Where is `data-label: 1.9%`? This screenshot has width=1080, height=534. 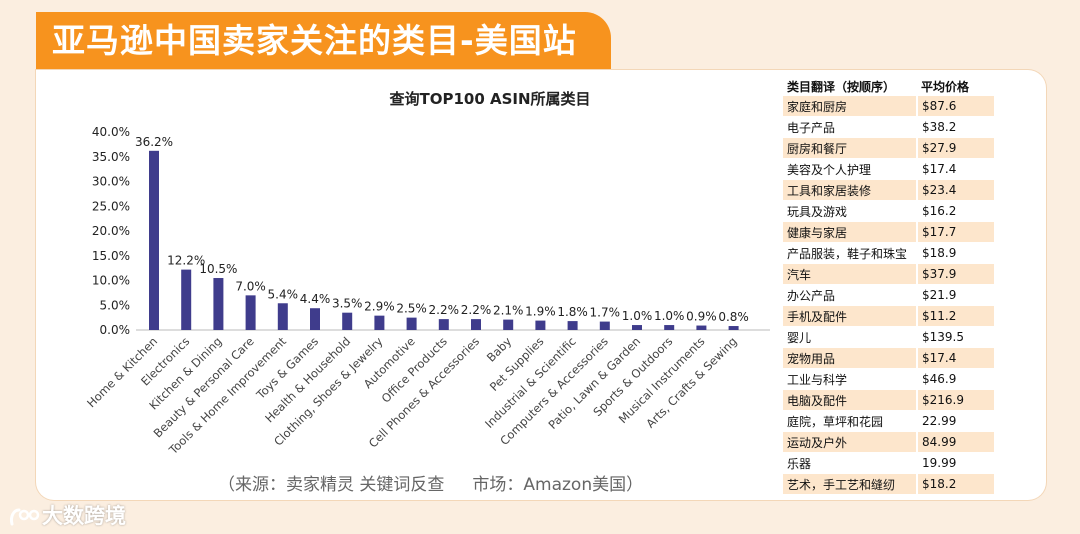
data-label: 1.9% is located at coordinates (540, 312).